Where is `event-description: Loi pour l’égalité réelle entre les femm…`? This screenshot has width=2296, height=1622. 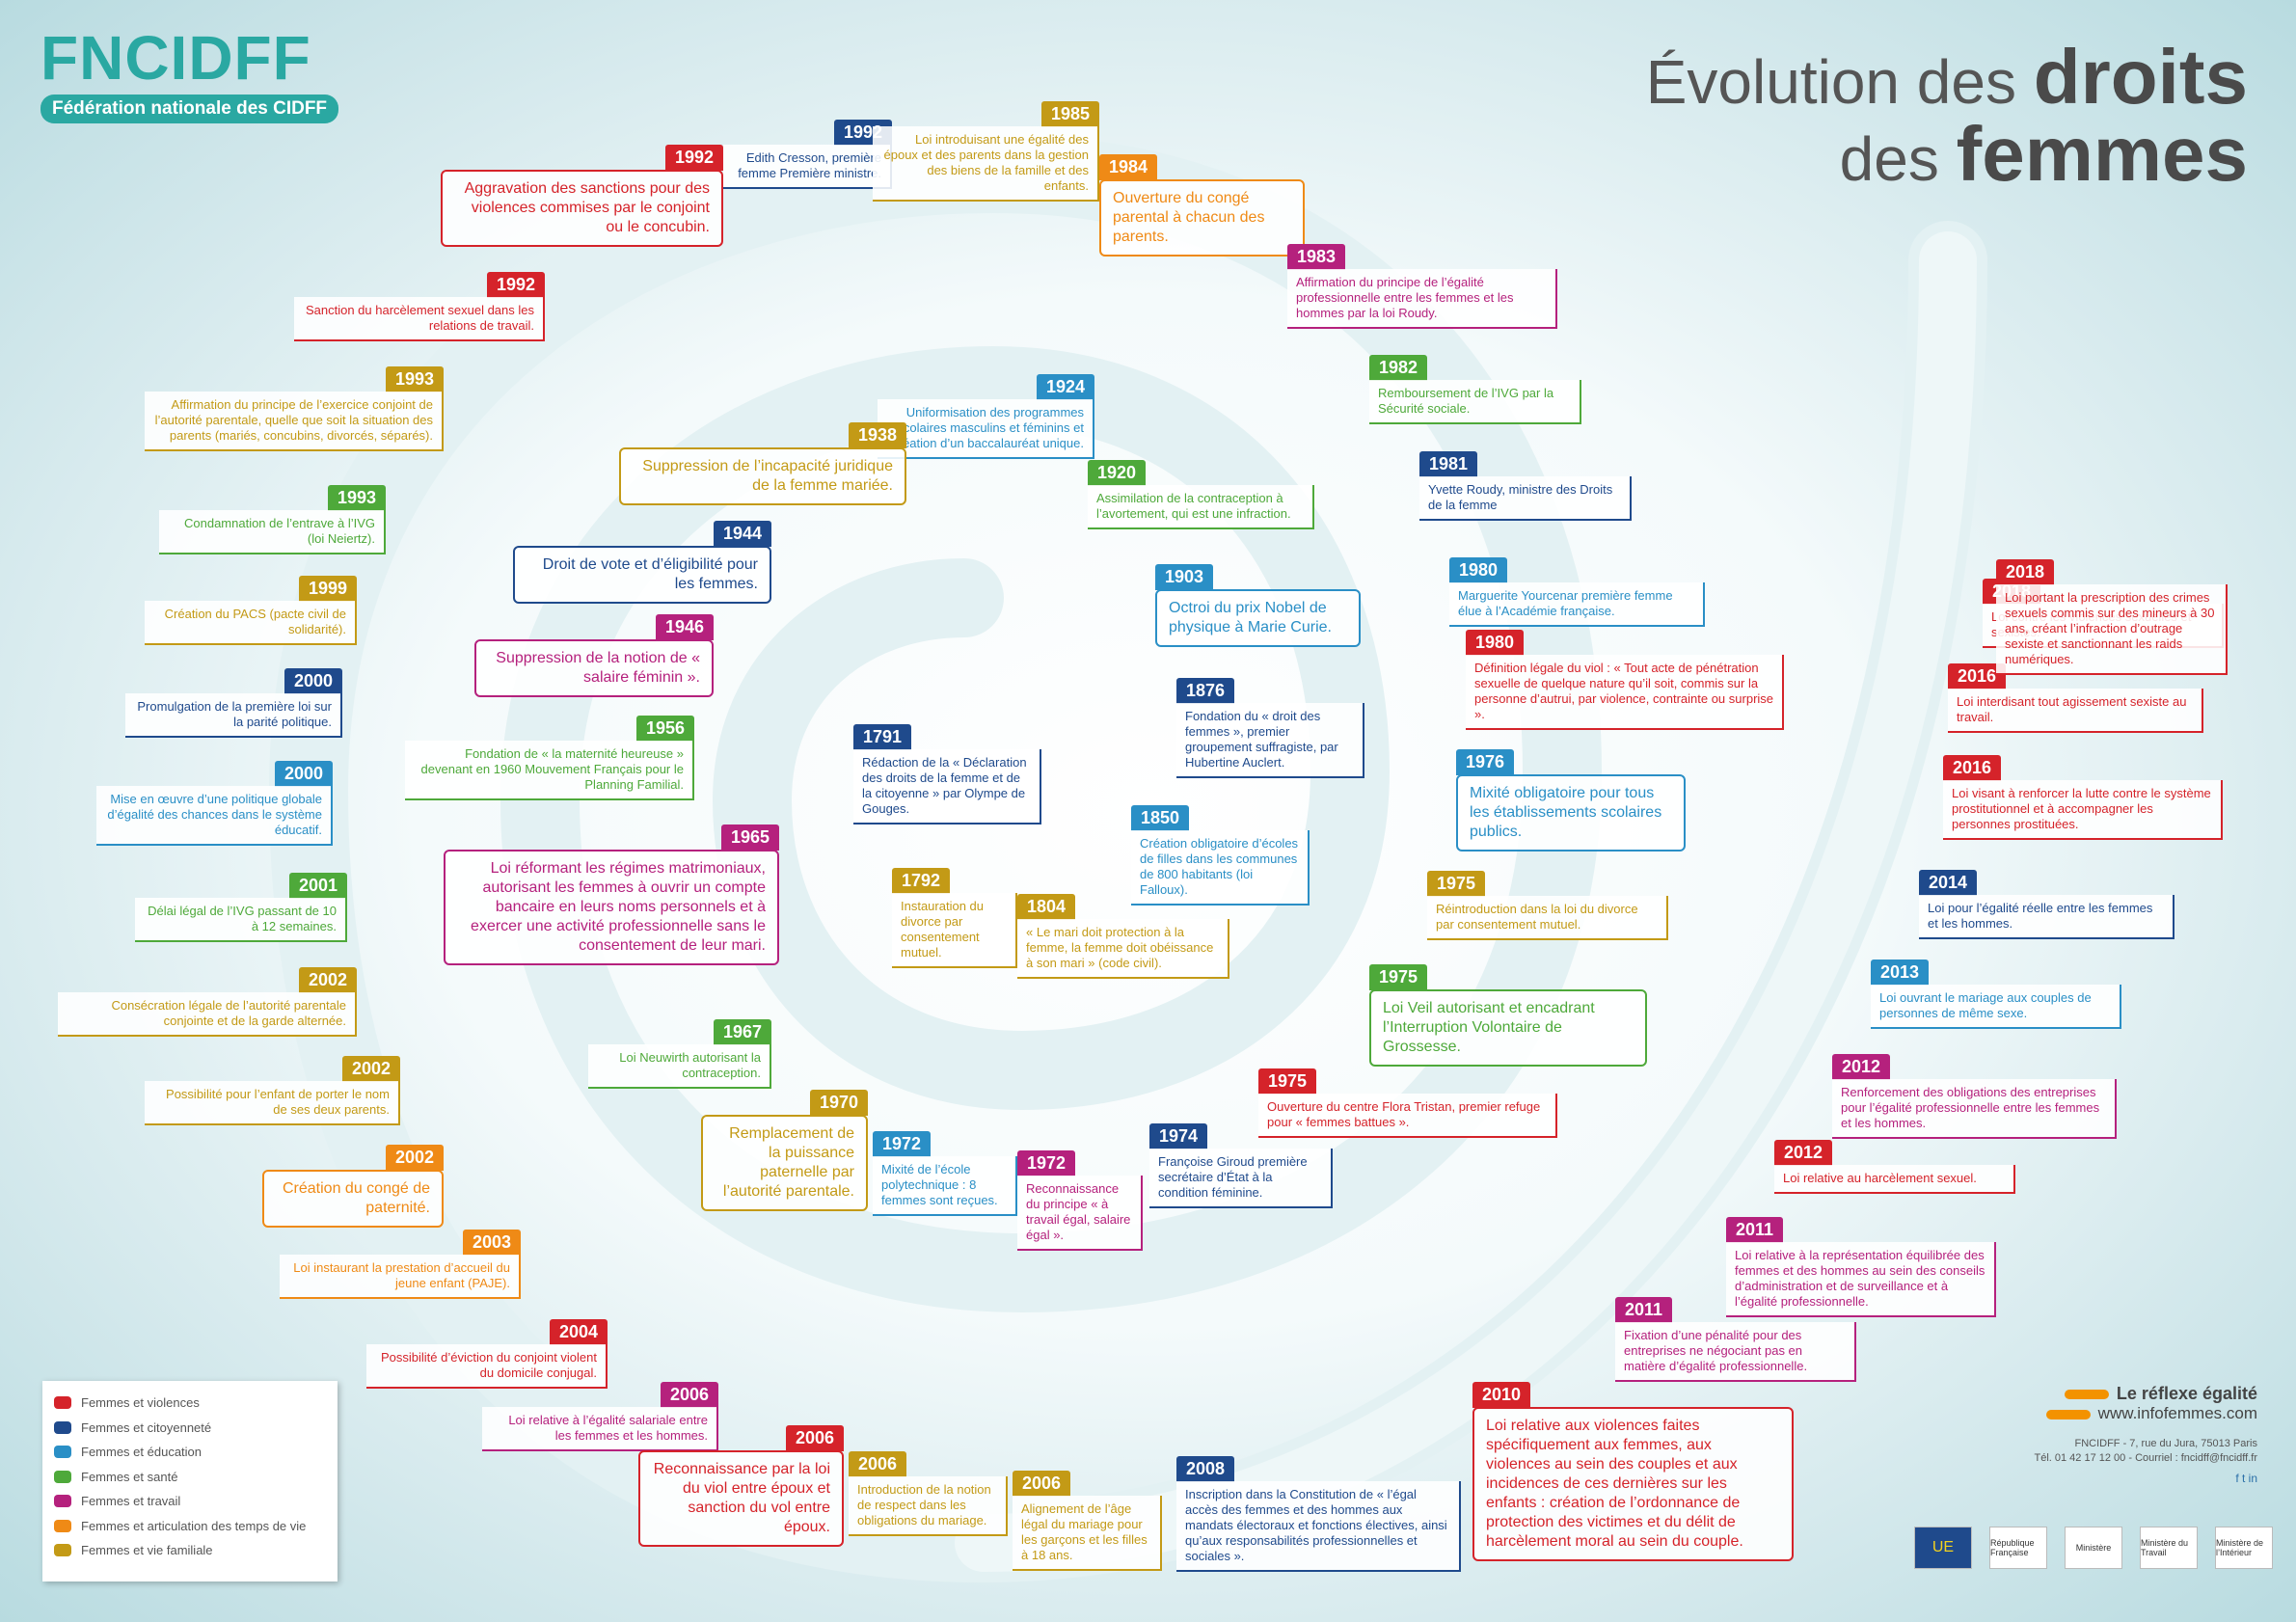
event-description: Loi pour l’égalité réelle entre les femm… is located at coordinates (2046, 917).